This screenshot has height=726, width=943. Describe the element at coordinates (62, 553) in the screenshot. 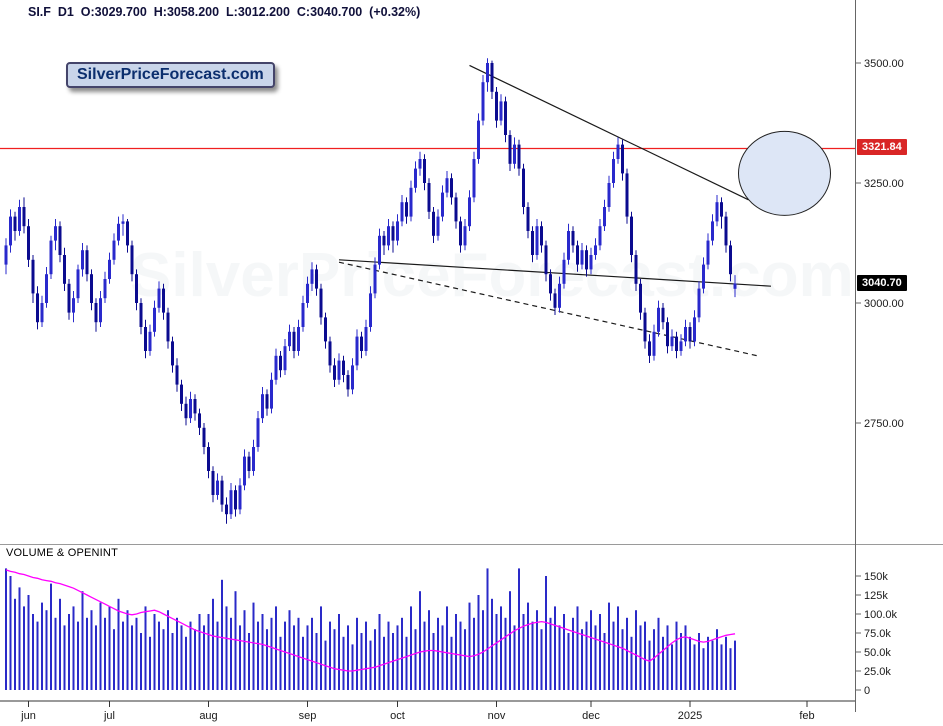

I see `volume-panel-title: VOLUME & OPENINT` at that location.